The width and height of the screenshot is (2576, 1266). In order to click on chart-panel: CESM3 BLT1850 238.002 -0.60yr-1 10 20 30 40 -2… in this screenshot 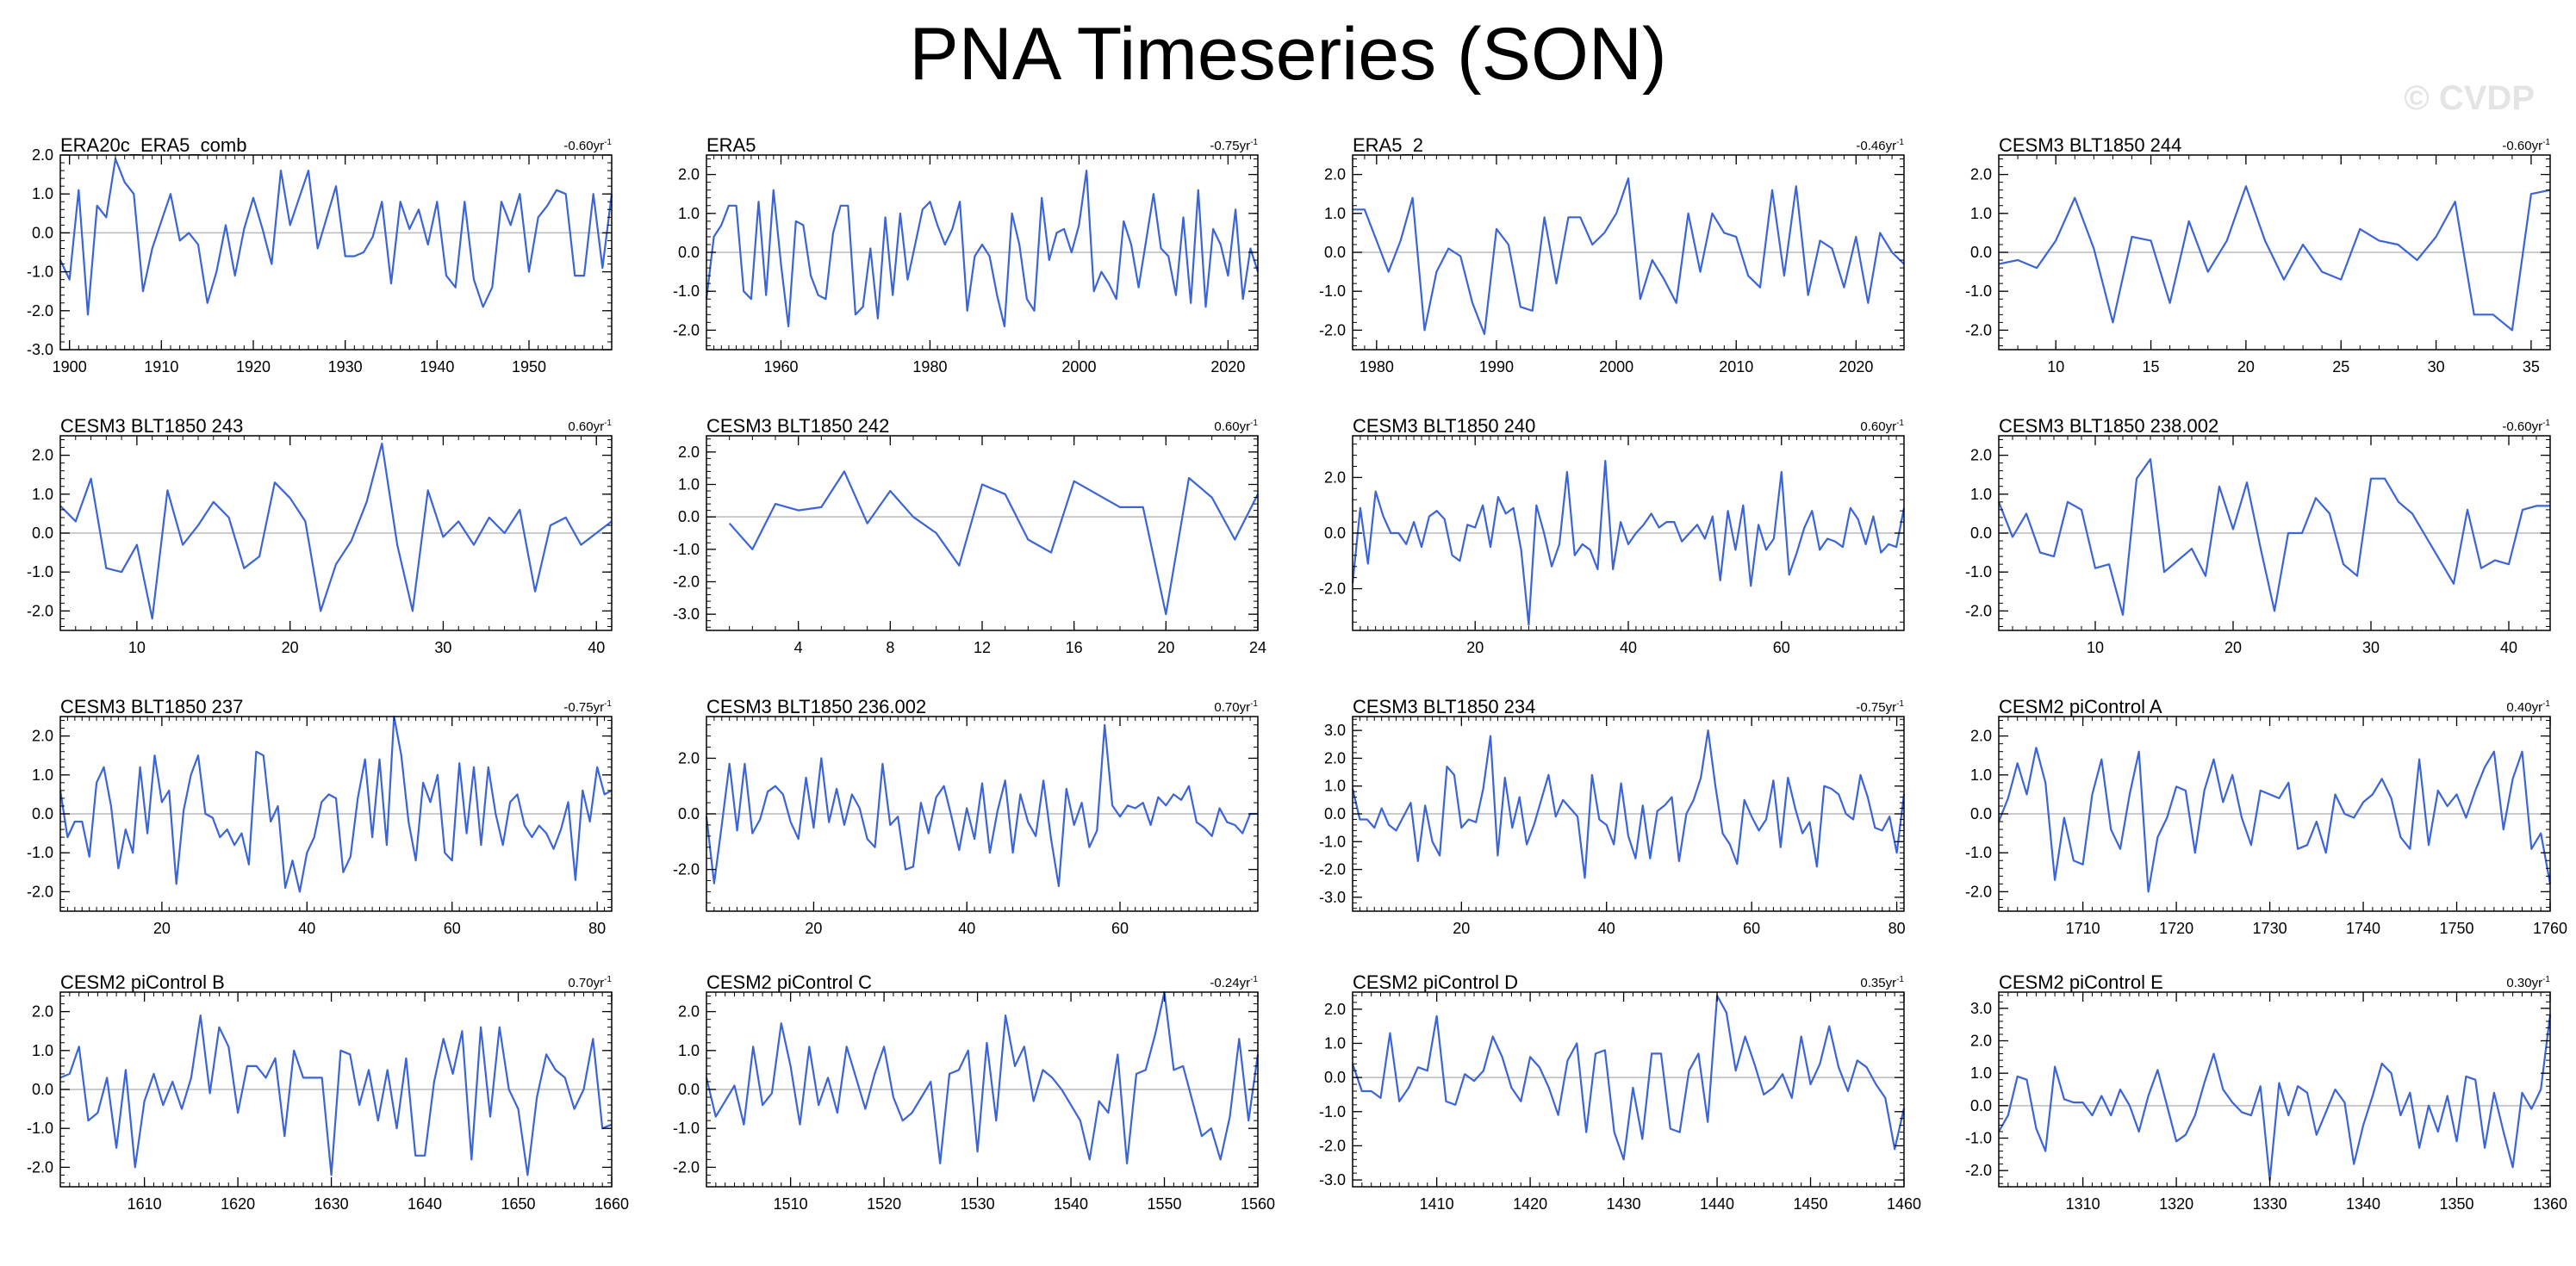, I will do `click(2258, 549)`.